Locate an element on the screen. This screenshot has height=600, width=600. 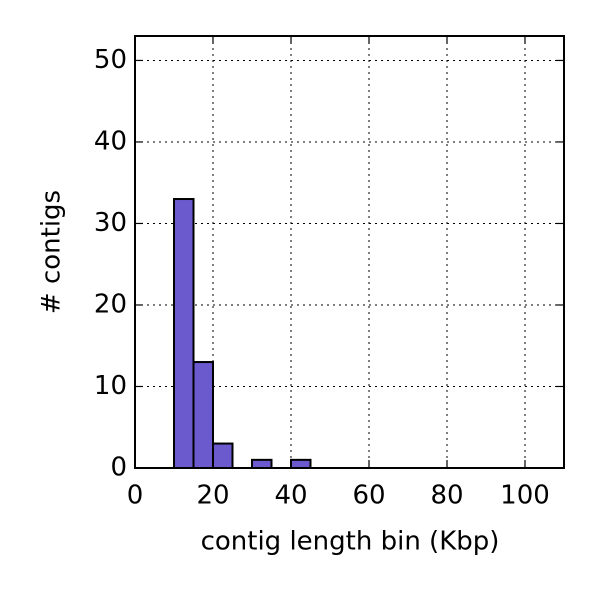
y-tick-label: 40 is located at coordinates (110, 141).